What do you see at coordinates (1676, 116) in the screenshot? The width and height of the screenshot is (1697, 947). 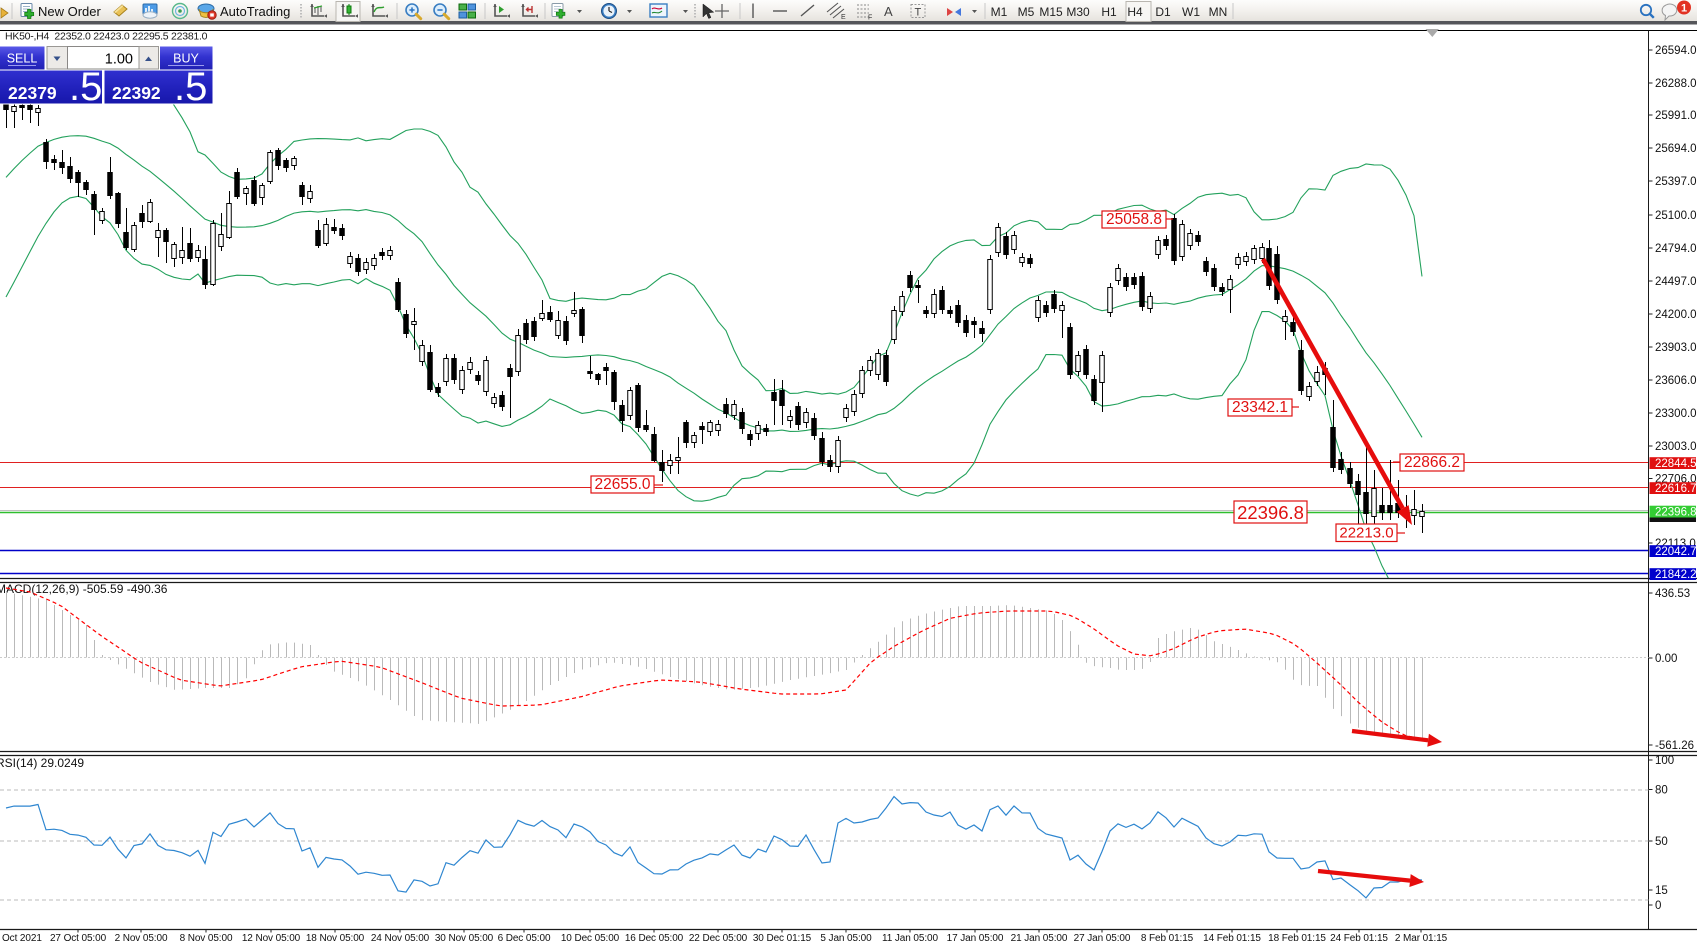 I see `svg-text: 25991.0` at bounding box center [1676, 116].